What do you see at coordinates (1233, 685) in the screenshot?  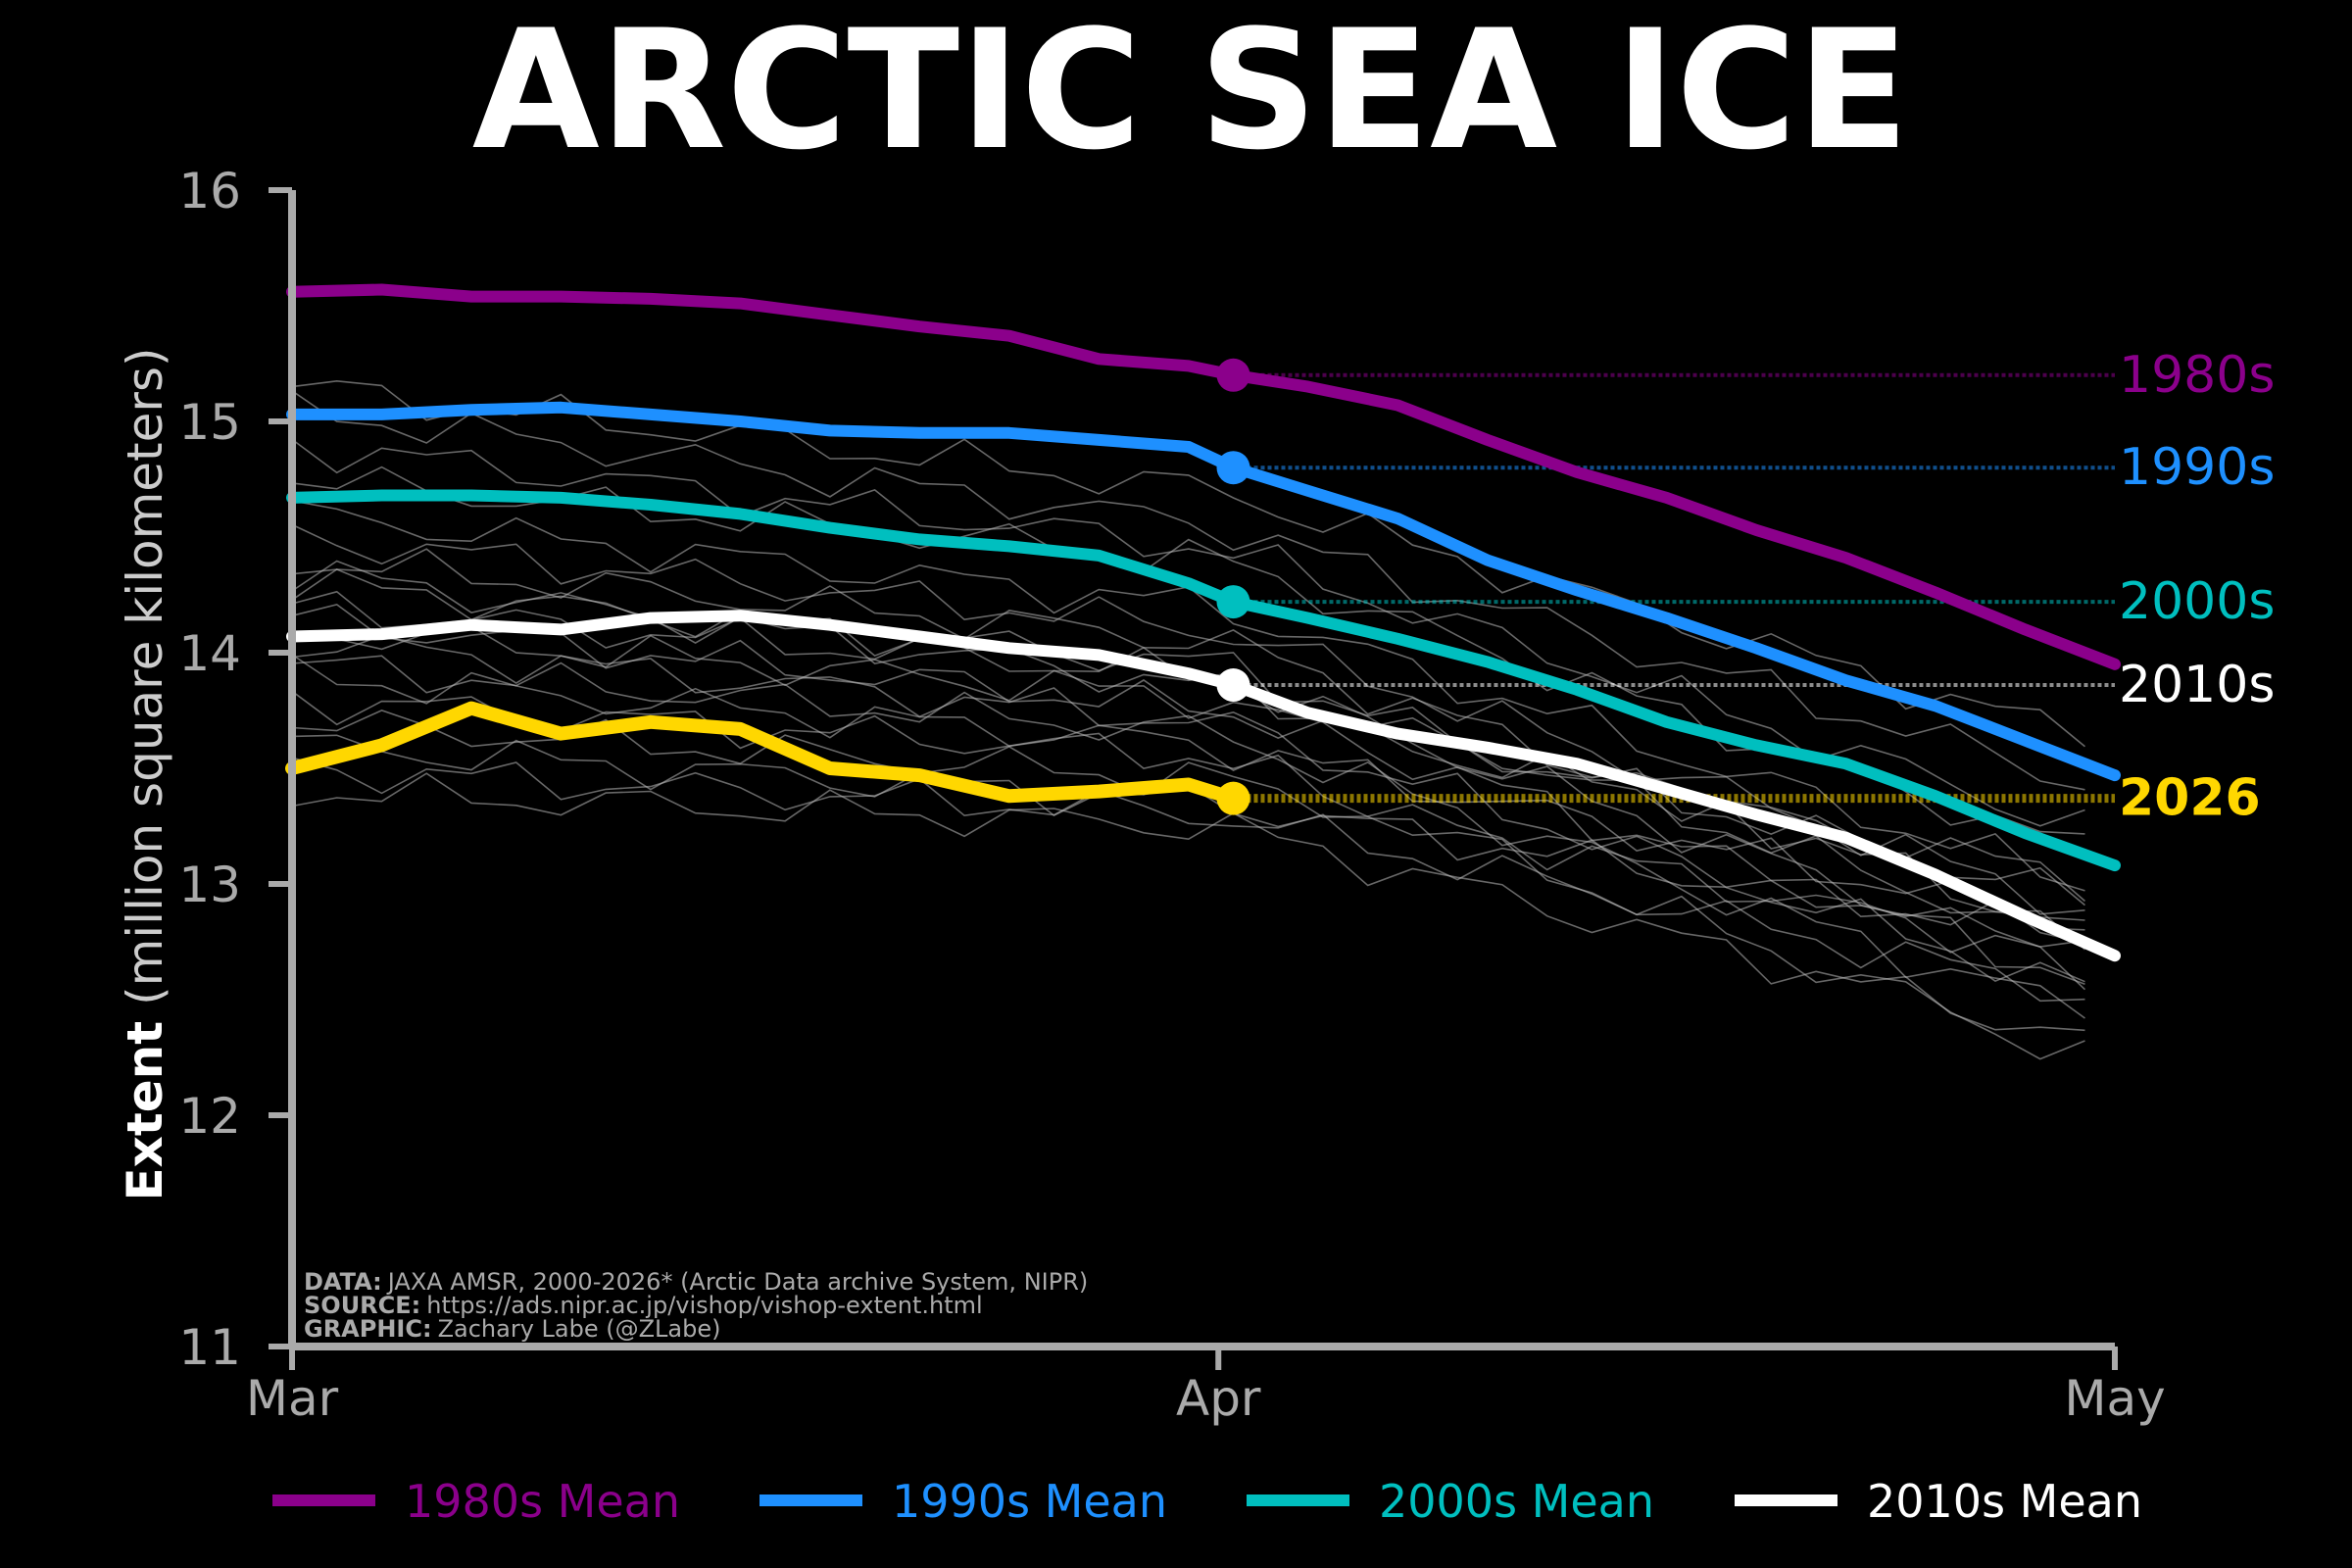 I see `current-point-2010s` at bounding box center [1233, 685].